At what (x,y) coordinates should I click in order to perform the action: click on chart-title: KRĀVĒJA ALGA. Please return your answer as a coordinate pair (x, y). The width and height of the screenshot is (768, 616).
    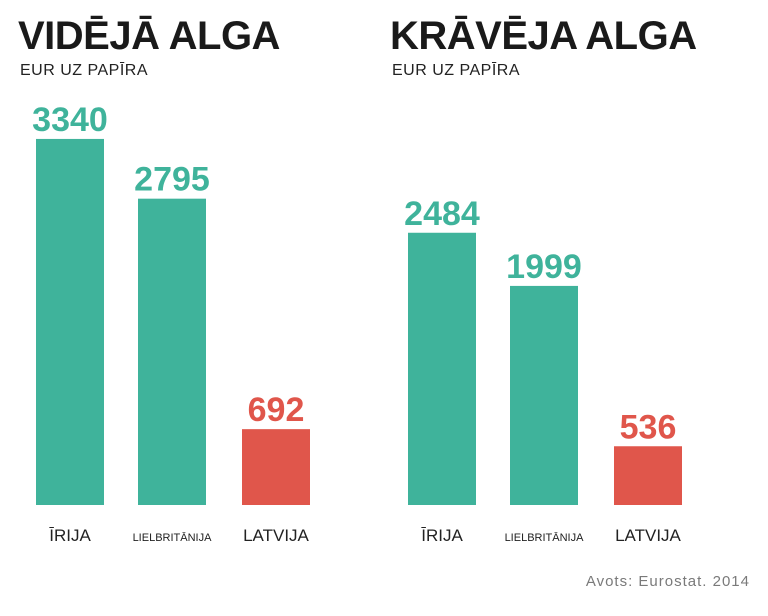
    Looking at the image, I should click on (543, 36).